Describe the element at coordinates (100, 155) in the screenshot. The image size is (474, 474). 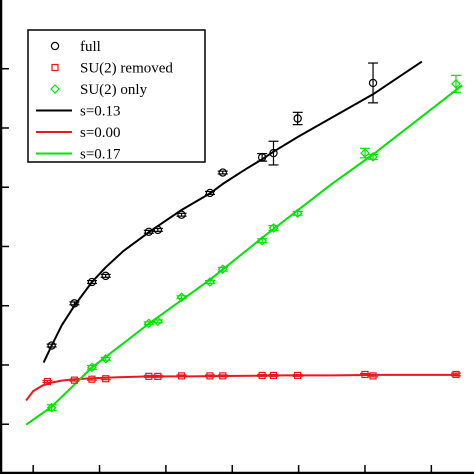
I see `legend-label: s=0.17` at that location.